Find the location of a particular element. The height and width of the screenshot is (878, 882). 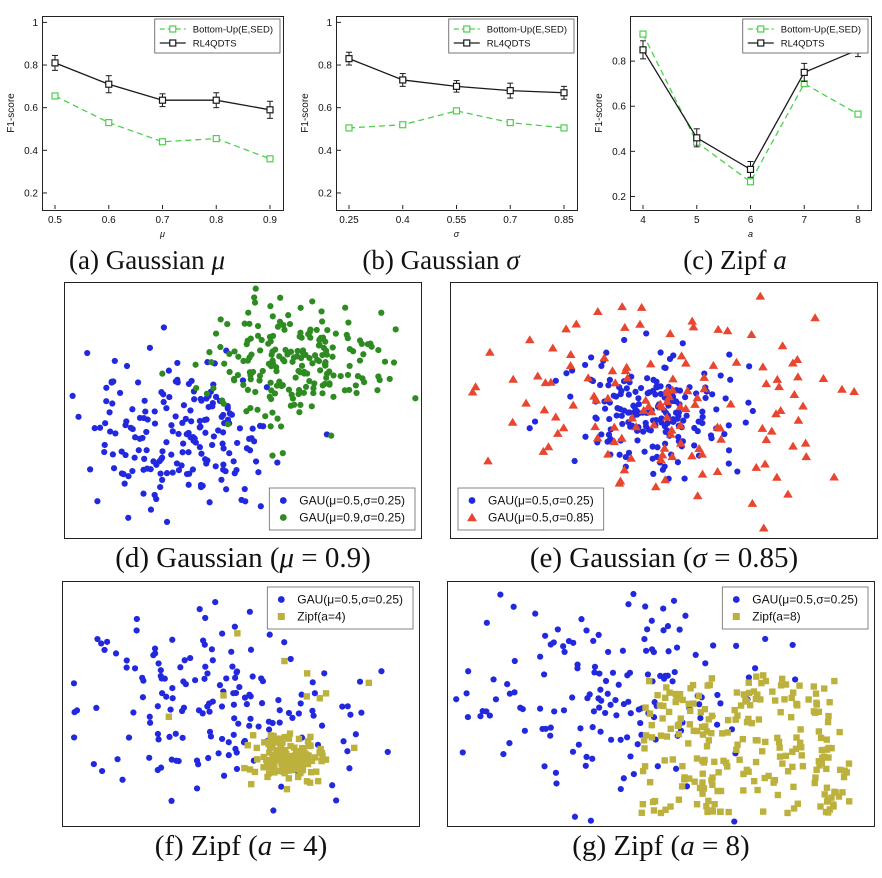

svg-text: a is located at coordinates (750, 234).